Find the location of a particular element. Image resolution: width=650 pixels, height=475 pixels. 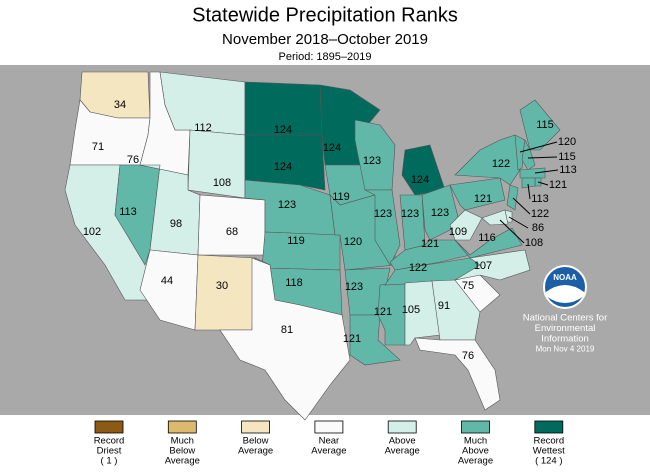

state-rank: 71 is located at coordinates (98, 147).